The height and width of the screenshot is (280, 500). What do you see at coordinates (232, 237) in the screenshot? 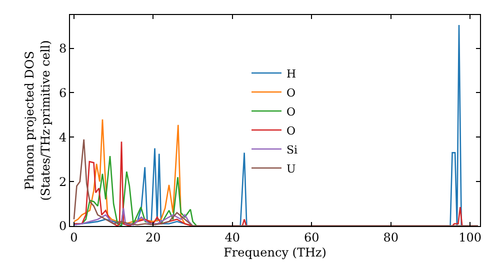
I see `x-tick-label: 40` at bounding box center [232, 237].